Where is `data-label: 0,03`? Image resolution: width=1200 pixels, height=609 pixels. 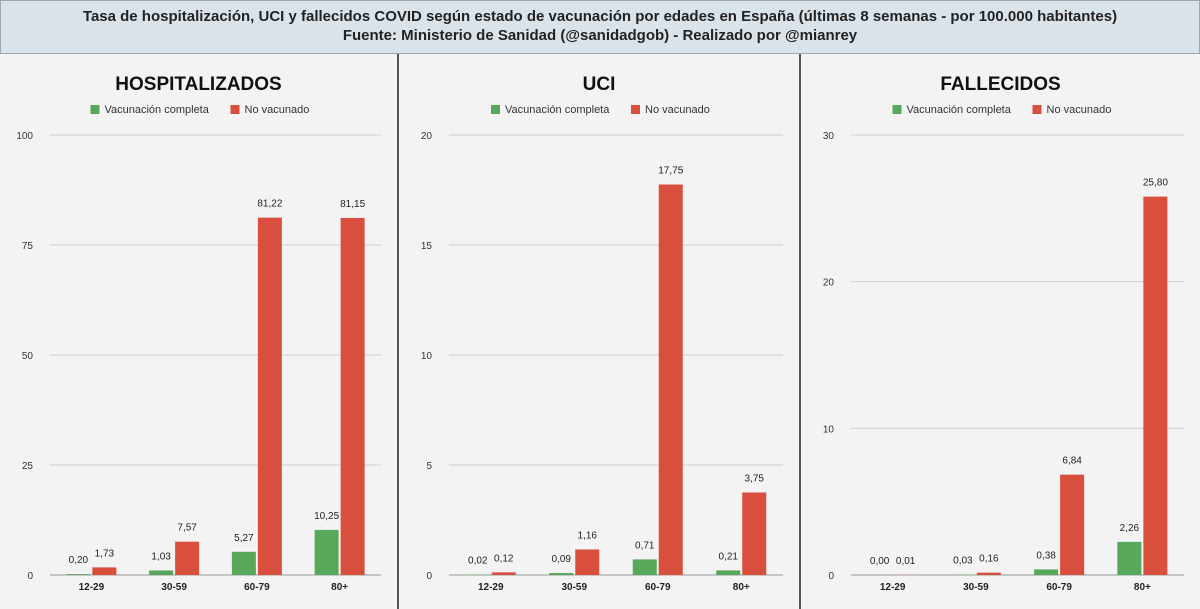
data-label: 0,03 is located at coordinates (963, 561).